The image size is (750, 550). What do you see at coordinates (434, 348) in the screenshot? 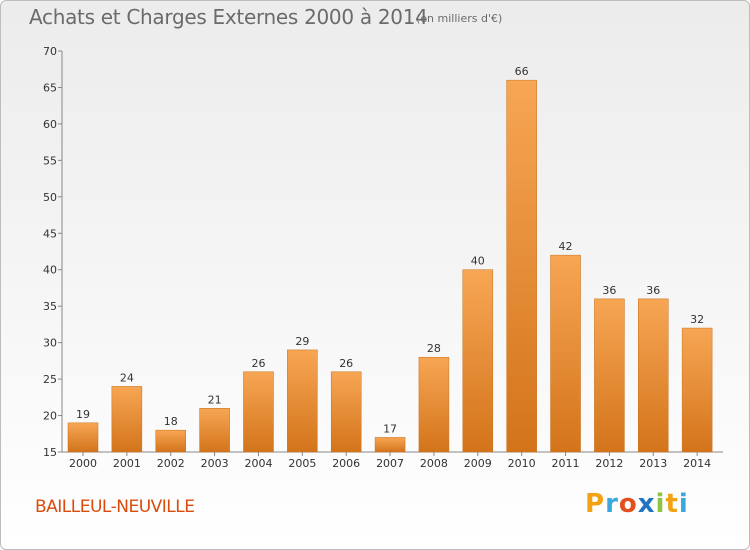
I see `data-label: 28` at bounding box center [434, 348].